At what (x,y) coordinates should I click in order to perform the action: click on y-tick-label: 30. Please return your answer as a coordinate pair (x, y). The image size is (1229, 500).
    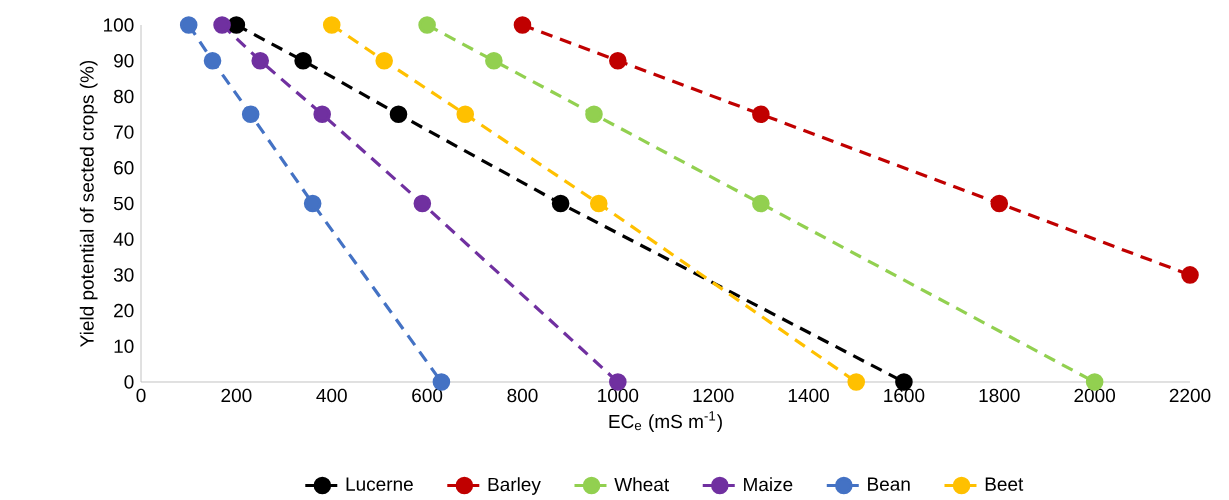
    Looking at the image, I should click on (123, 275).